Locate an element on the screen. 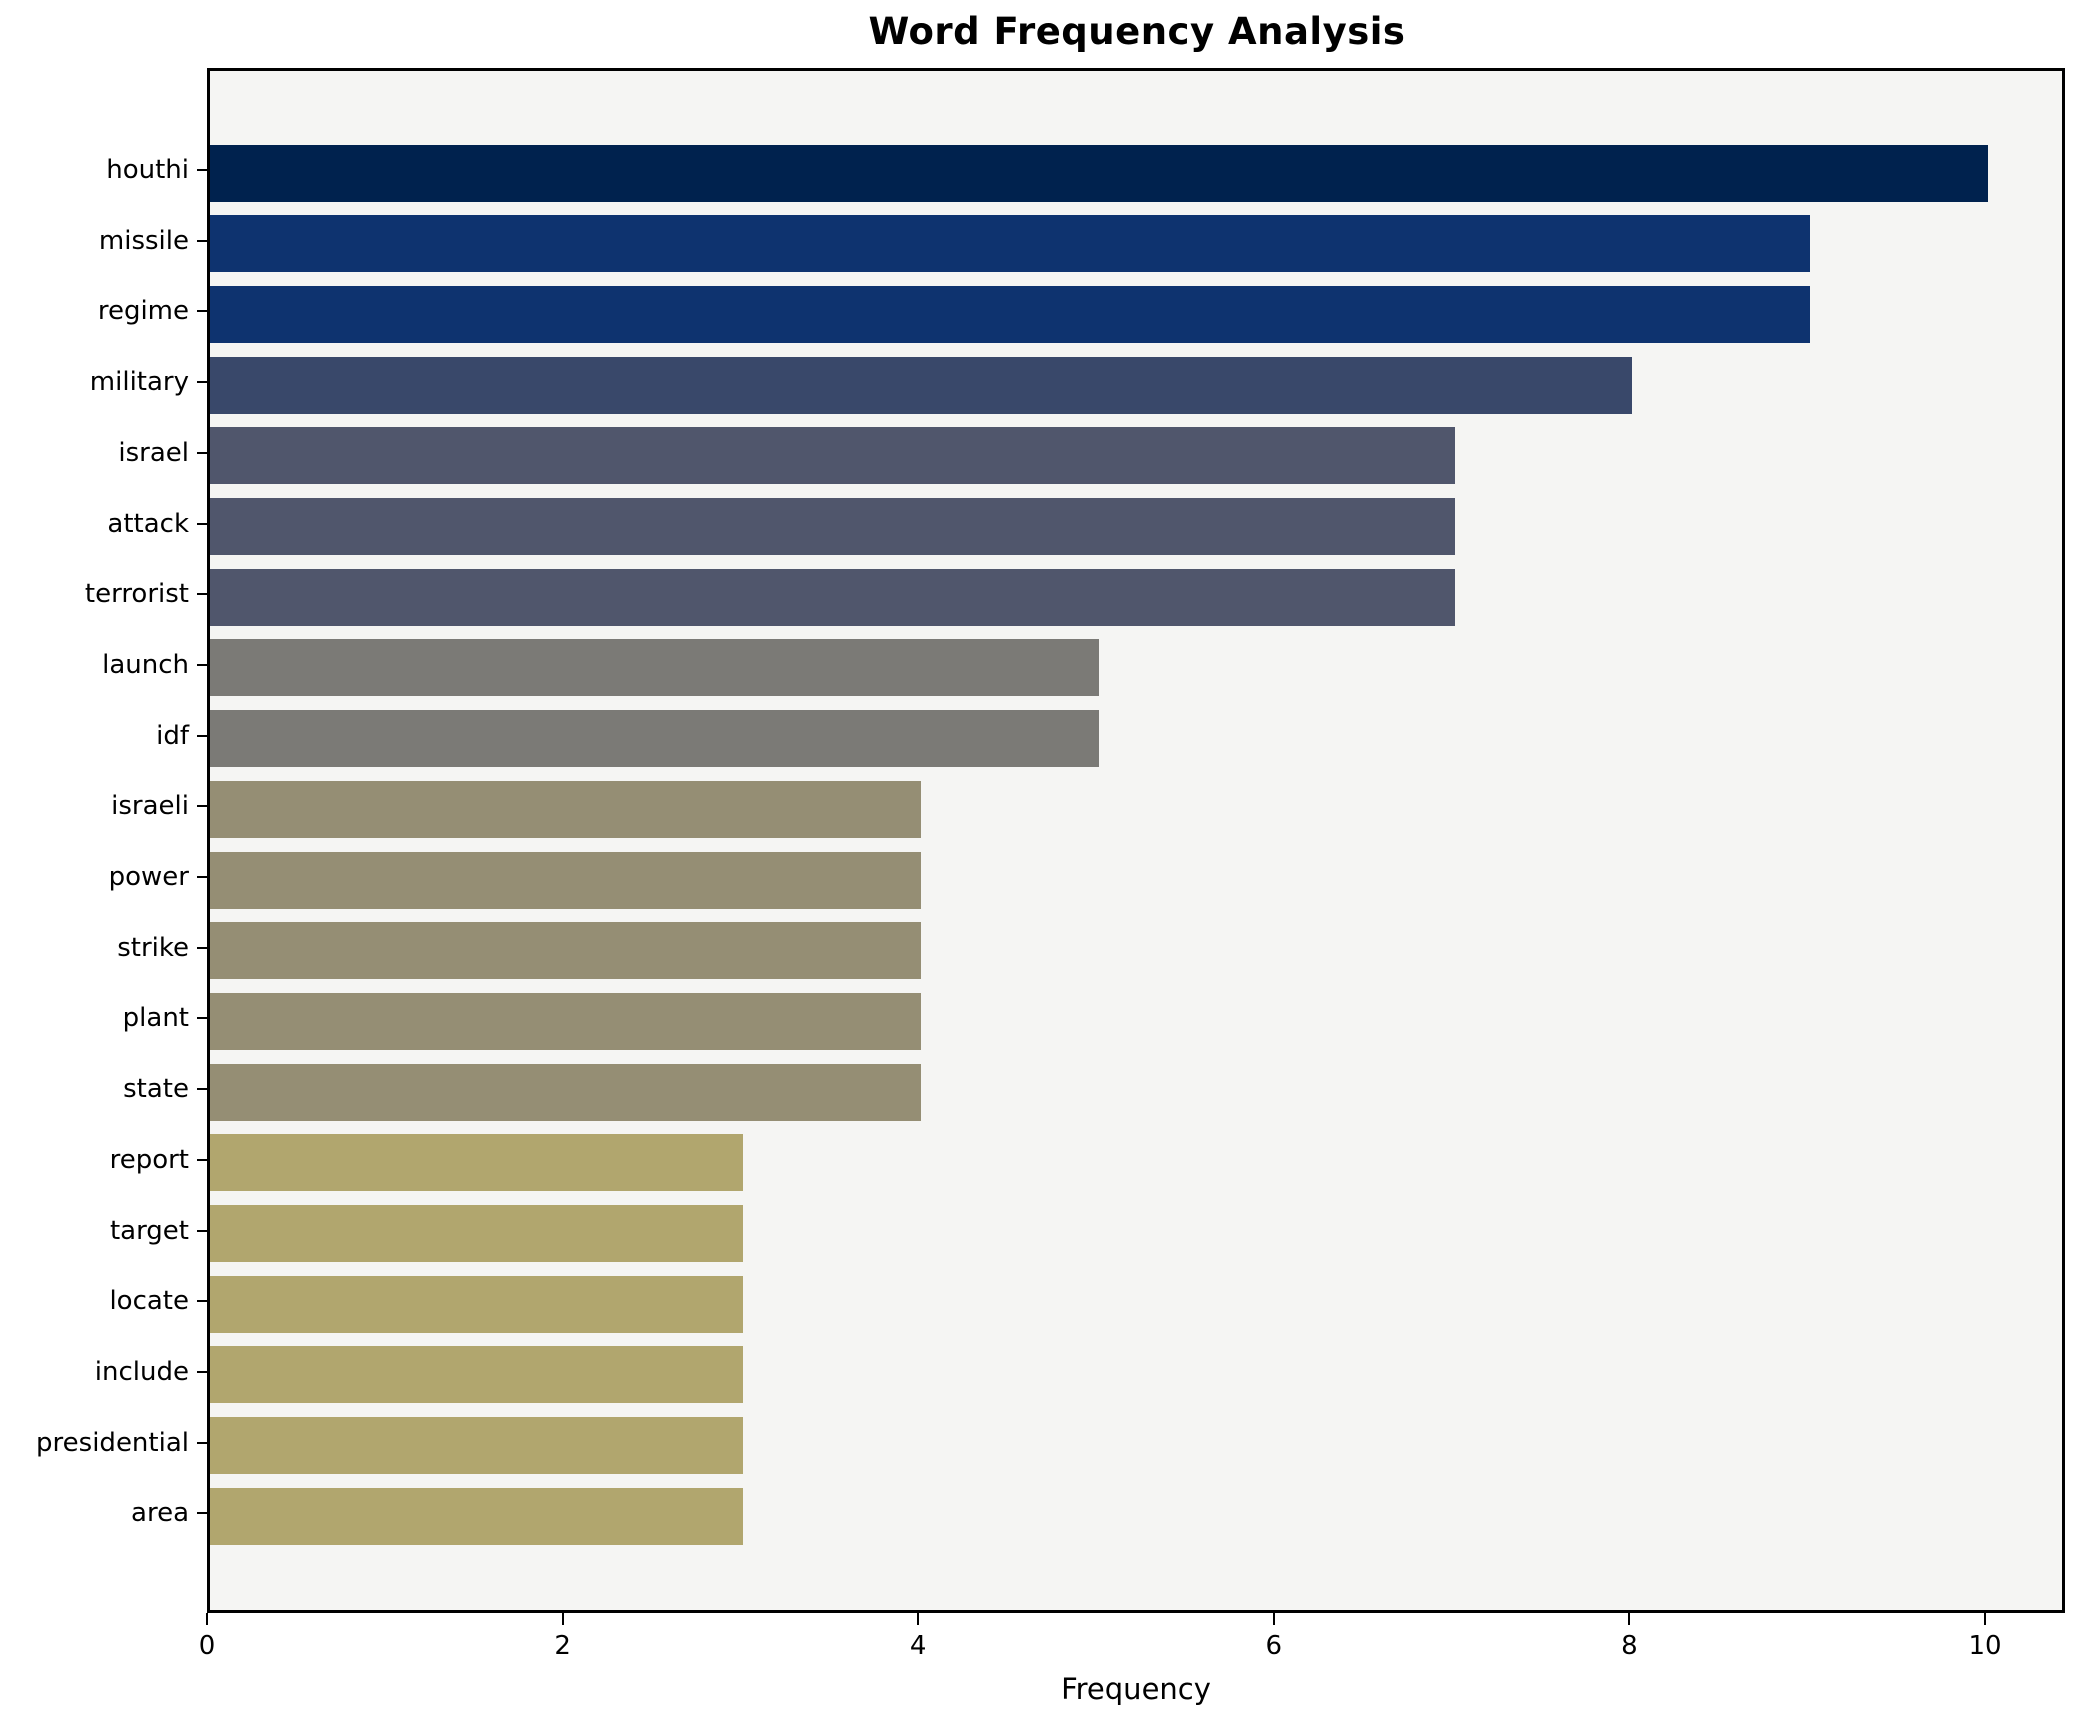 The height and width of the screenshot is (1722, 2089). y-tick-label-terrorist: terrorist is located at coordinates (136, 594).